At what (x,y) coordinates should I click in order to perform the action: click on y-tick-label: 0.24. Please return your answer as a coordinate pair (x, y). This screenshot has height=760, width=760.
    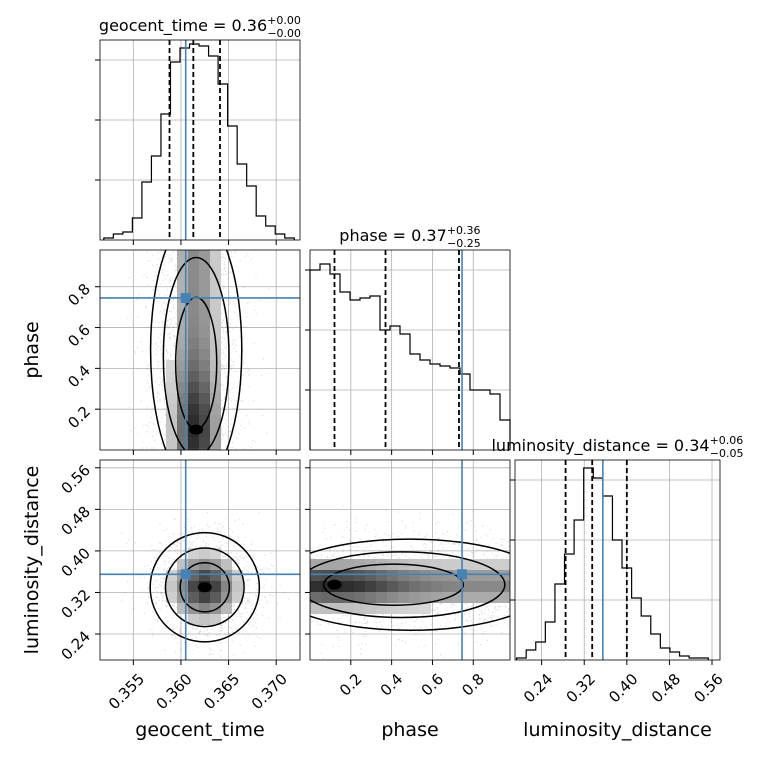
    Looking at the image, I should click on (76, 645).